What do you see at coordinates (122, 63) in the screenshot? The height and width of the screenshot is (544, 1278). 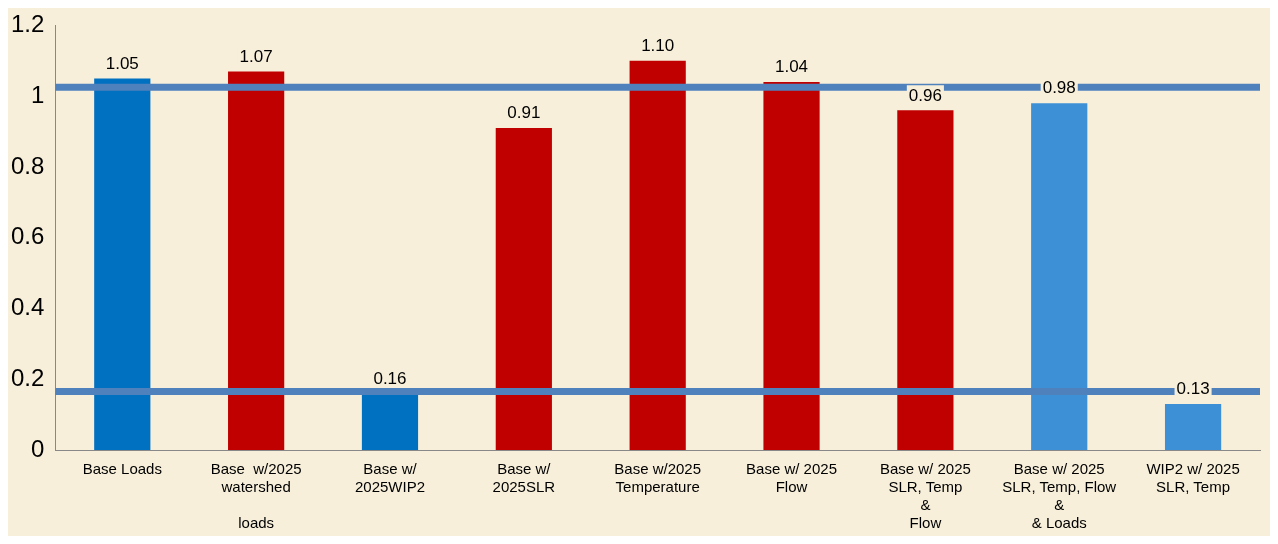 I see `data-label: 1.05` at bounding box center [122, 63].